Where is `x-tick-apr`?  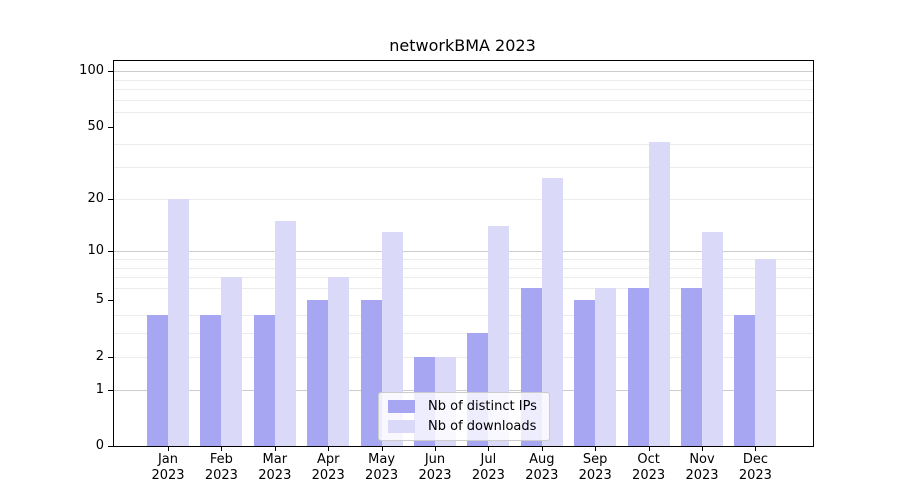
x-tick-apr is located at coordinates (329, 449).